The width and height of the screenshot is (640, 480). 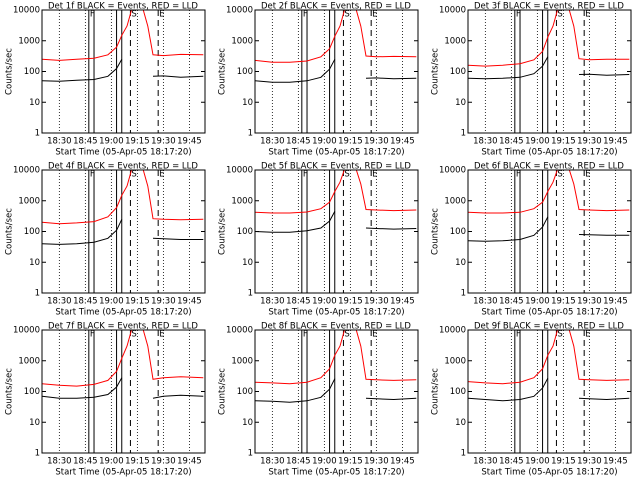 What do you see at coordinates (336, 7) in the screenshot?
I see `chart-title: Det 2f BLACK = Events, RED = LLD` at bounding box center [336, 7].